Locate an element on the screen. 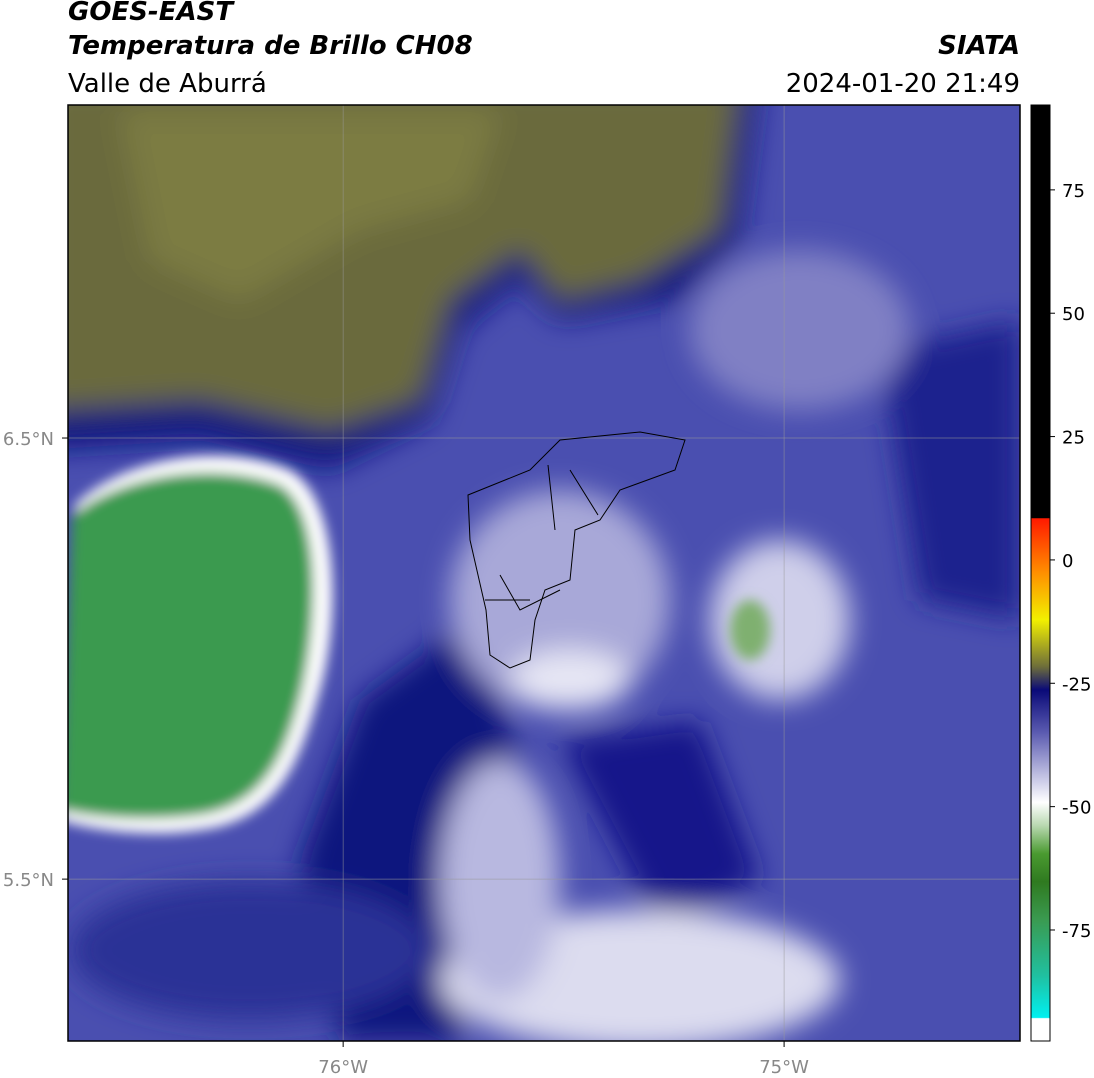 This screenshot has height=1078, width=1094. source: SIATA is located at coordinates (979, 46).